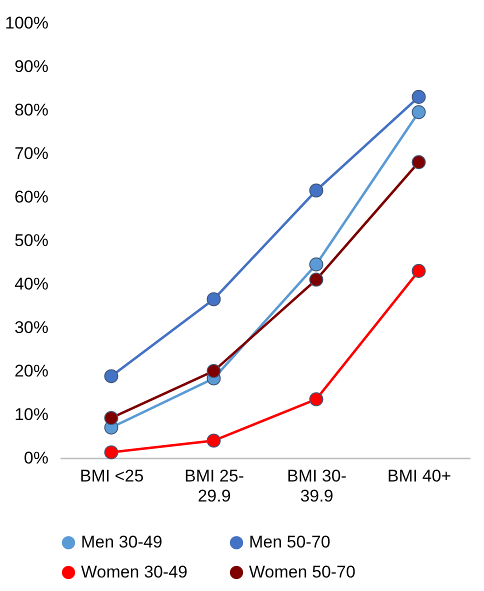  Describe the element at coordinates (26, 23) in the screenshot. I see `y-tick-label: 100%` at that location.